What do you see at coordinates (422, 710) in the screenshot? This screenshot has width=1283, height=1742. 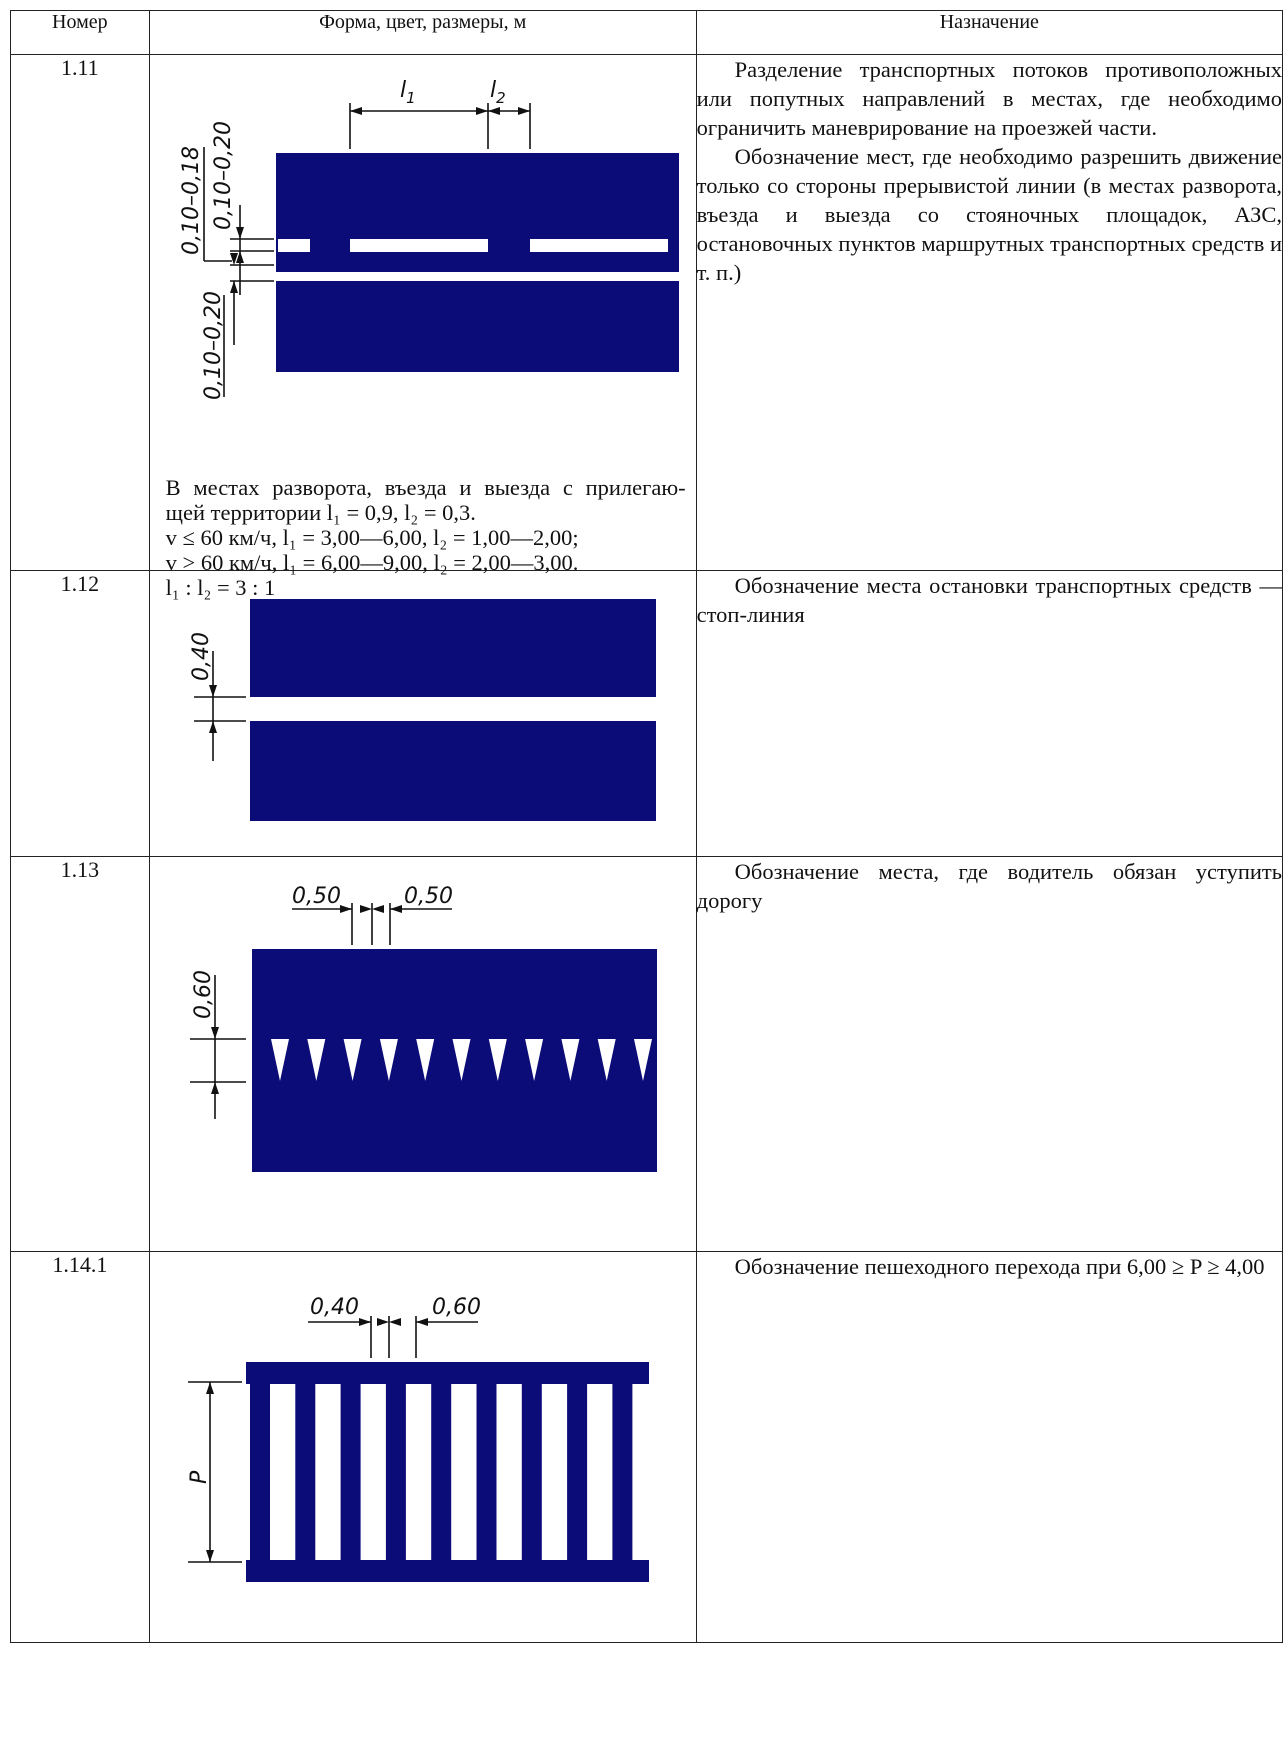 I see `marking-diagram: 0,40` at bounding box center [422, 710].